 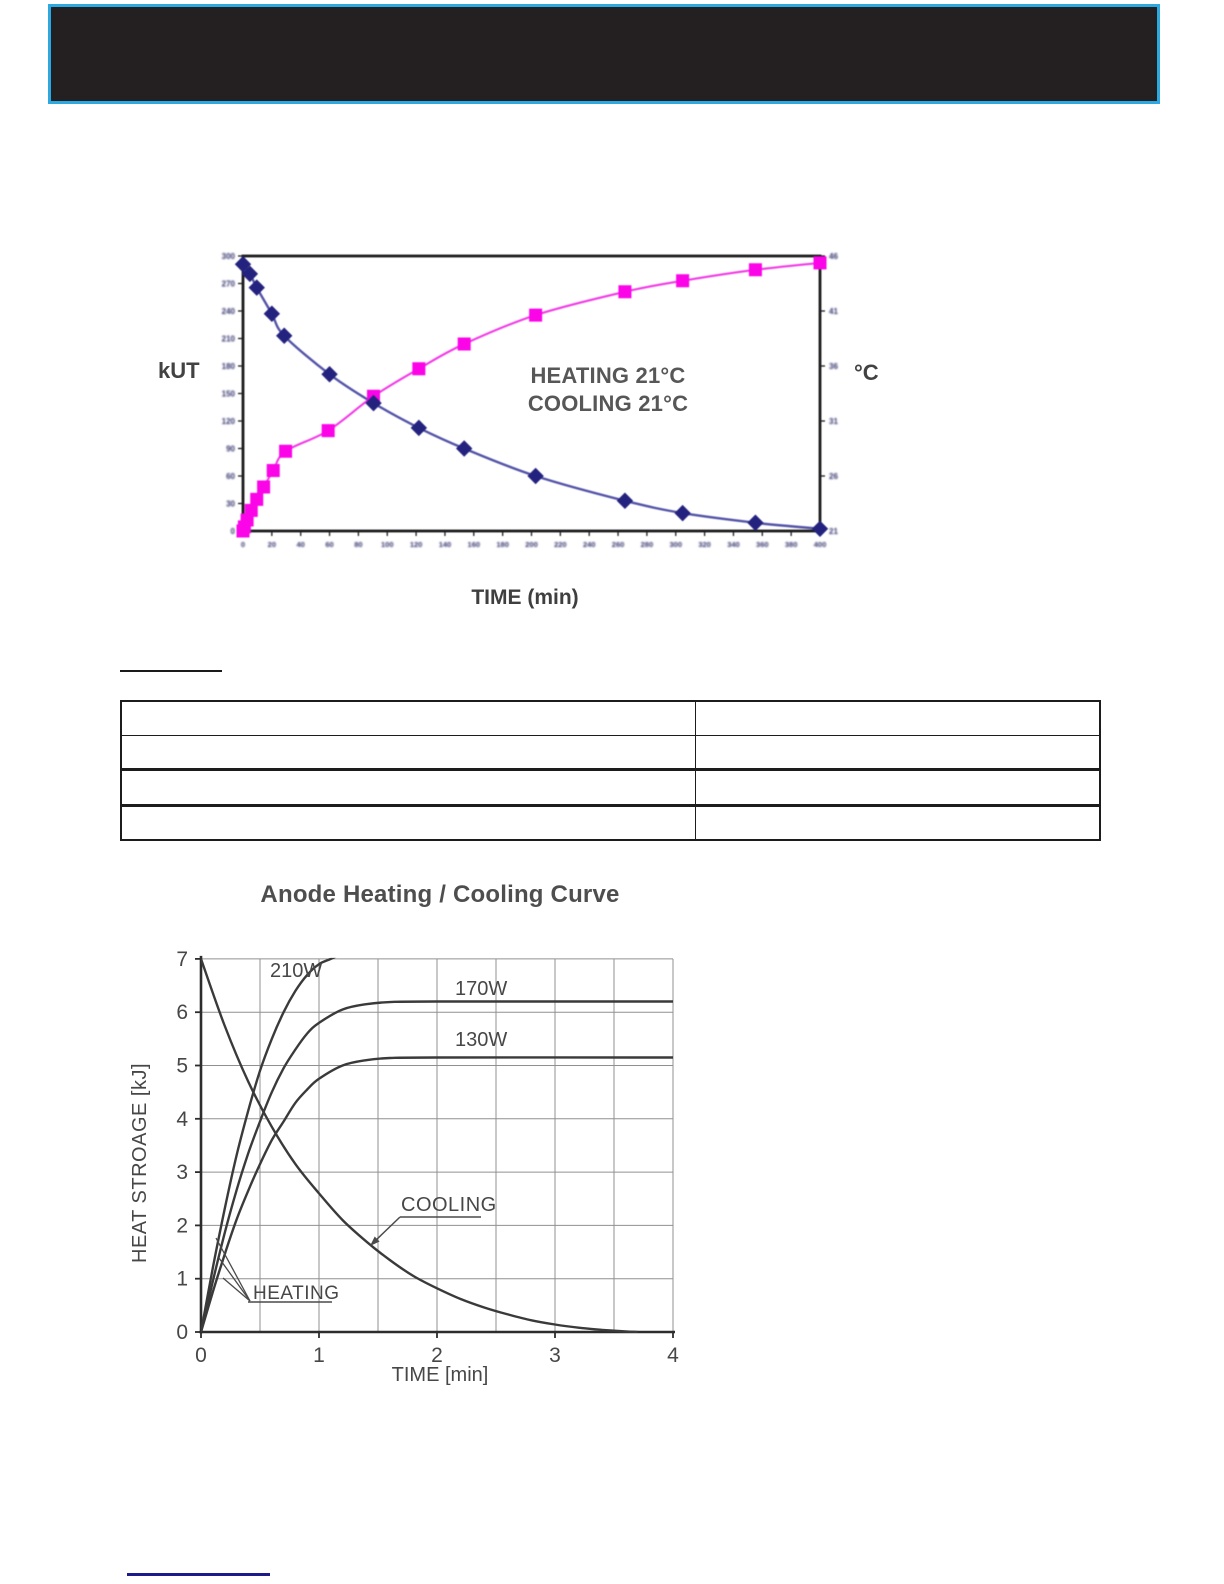 What do you see at coordinates (140, 1162) in the screenshot?
I see `chart2-y-axis-label: HEAT STROAGE [kJ]` at bounding box center [140, 1162].